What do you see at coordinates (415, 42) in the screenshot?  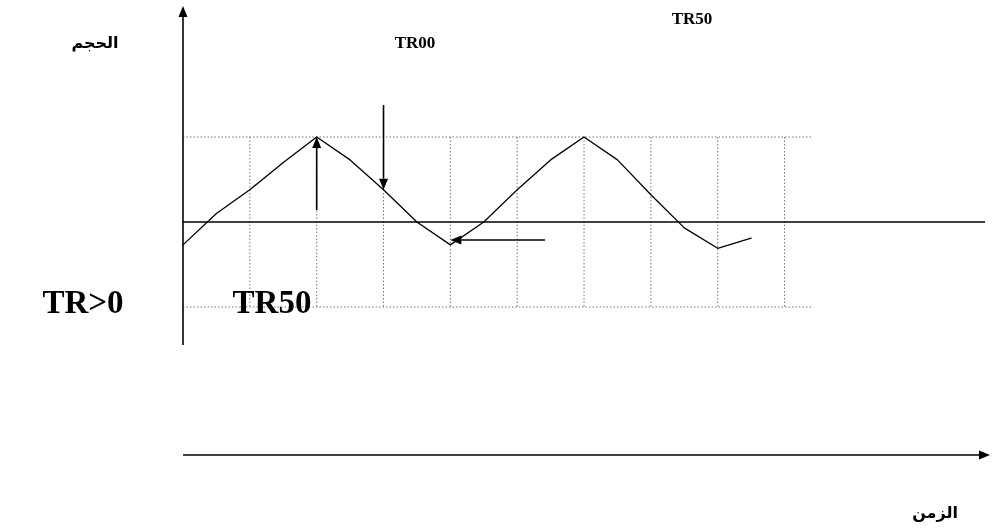 I see `text: TR00` at bounding box center [415, 42].